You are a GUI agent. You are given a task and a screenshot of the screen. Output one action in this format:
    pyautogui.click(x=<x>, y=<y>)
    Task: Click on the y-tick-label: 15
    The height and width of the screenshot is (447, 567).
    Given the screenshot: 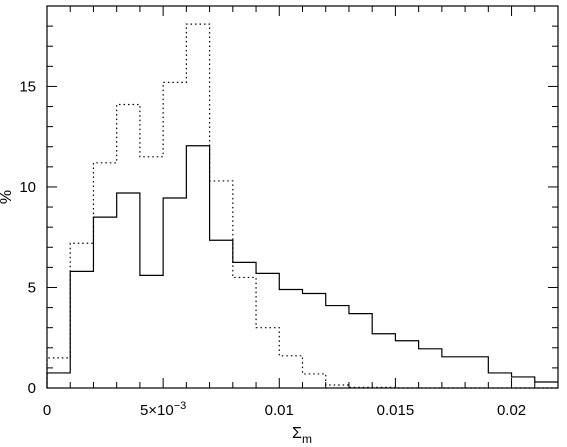 What is the action you would take?
    pyautogui.click(x=27, y=86)
    